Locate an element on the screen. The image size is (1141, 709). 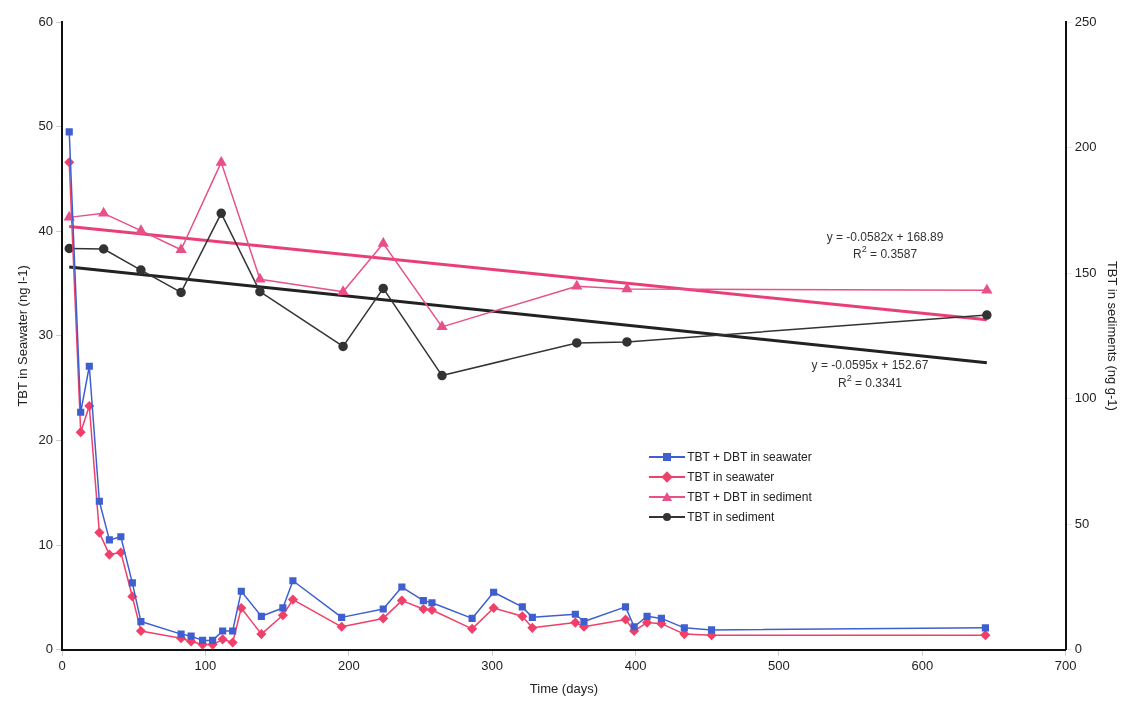
legend-label: TBT in sediment is located at coordinates (731, 517).